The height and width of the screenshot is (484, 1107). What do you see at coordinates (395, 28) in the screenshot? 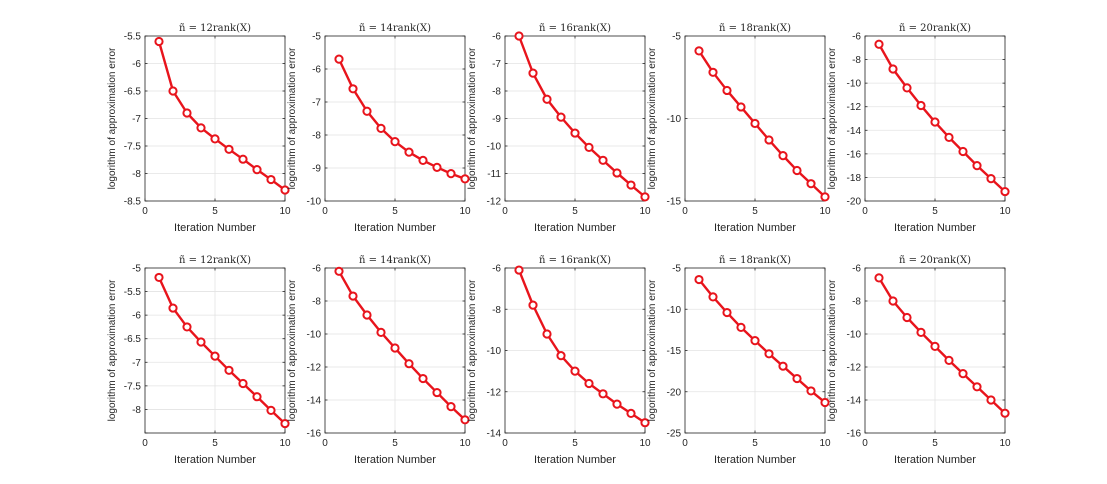
I see `subplot-title: ñ = 14rank(X)` at bounding box center [395, 28].